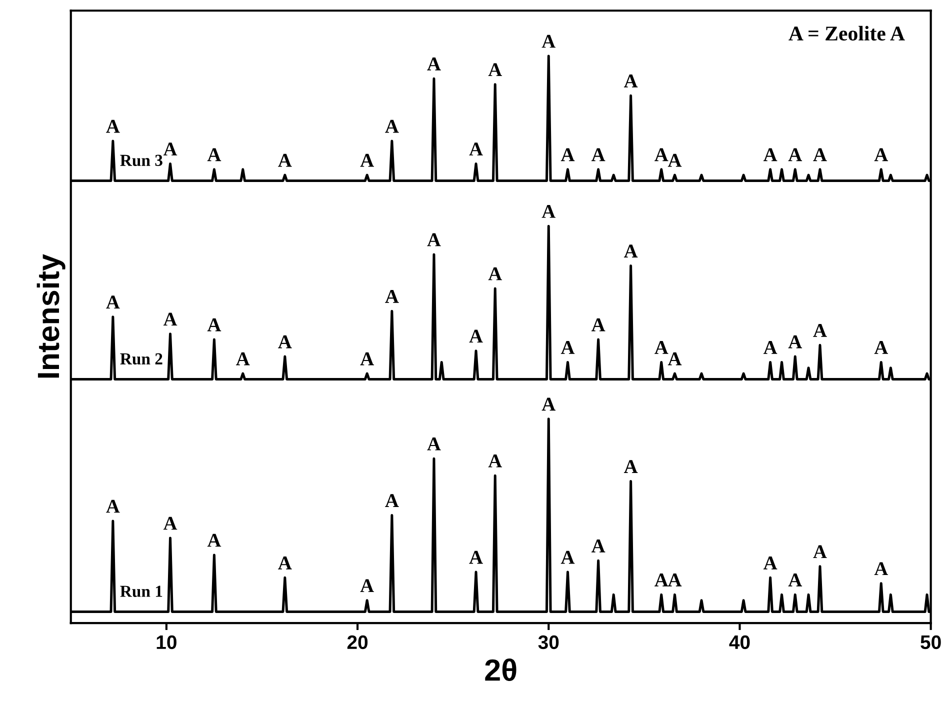 This screenshot has height=708, width=945. I want to click on x-tick-label: 10, so click(166, 642).